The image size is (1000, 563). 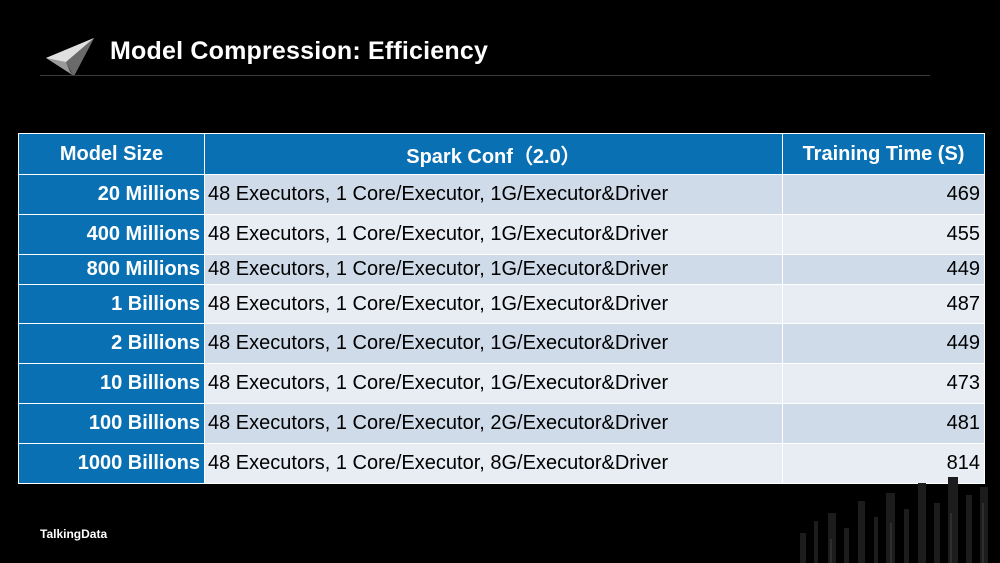 I want to click on model-size-cell: 1 Billions, so click(x=111, y=304).